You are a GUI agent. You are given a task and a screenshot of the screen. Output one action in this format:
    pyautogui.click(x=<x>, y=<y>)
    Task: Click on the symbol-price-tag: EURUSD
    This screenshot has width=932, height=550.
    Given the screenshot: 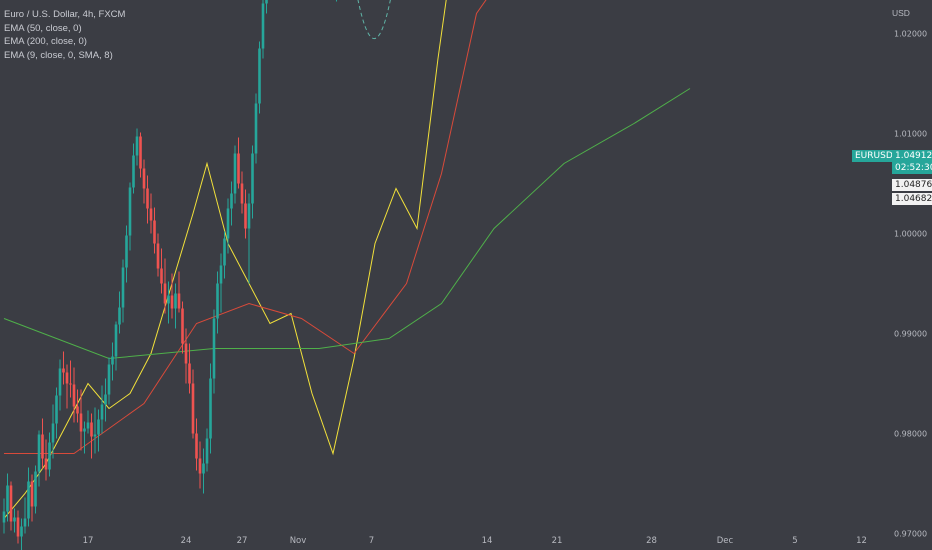 What is the action you would take?
    pyautogui.click(x=874, y=156)
    